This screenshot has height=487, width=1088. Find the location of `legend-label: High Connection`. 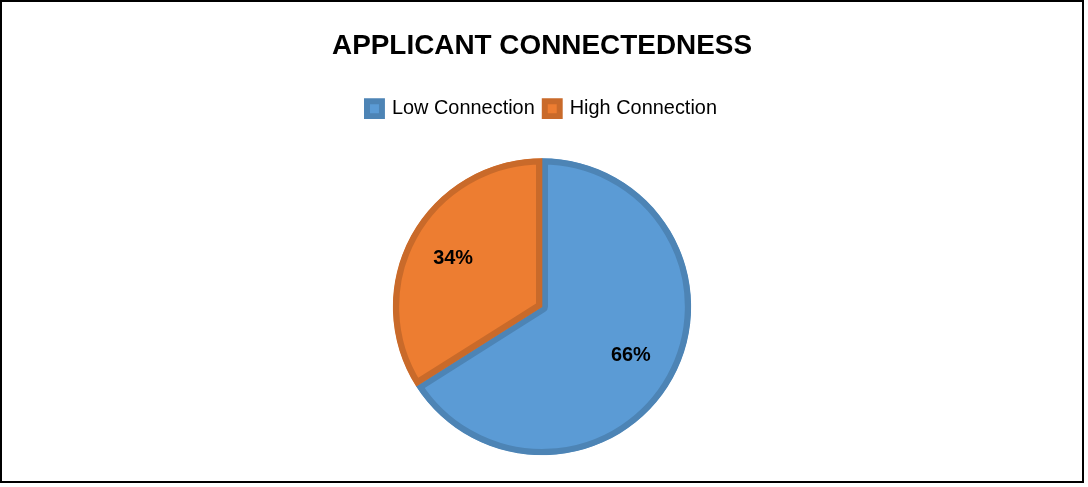

legend-label: High Connection is located at coordinates (643, 107).